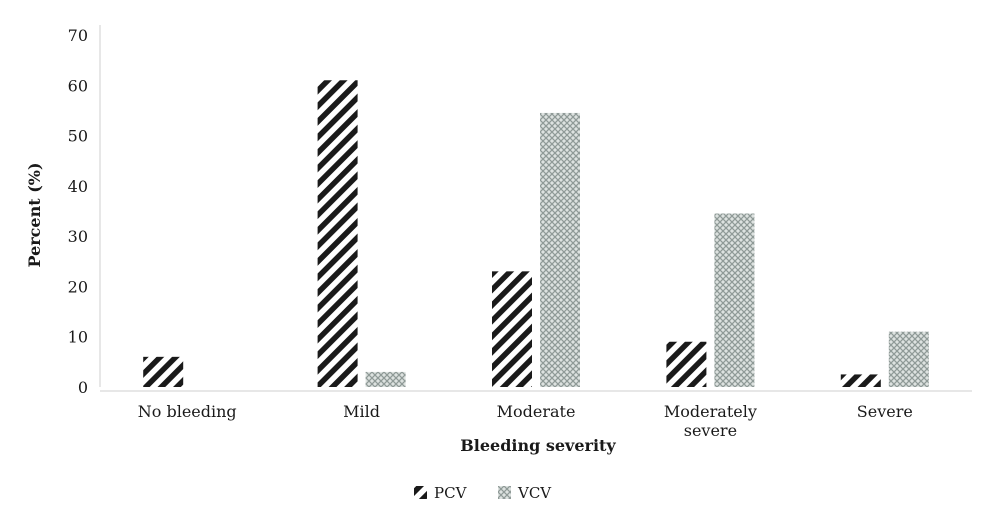  What do you see at coordinates (710, 430) in the screenshot?
I see `x-tick-label-line: severe` at bounding box center [710, 430].